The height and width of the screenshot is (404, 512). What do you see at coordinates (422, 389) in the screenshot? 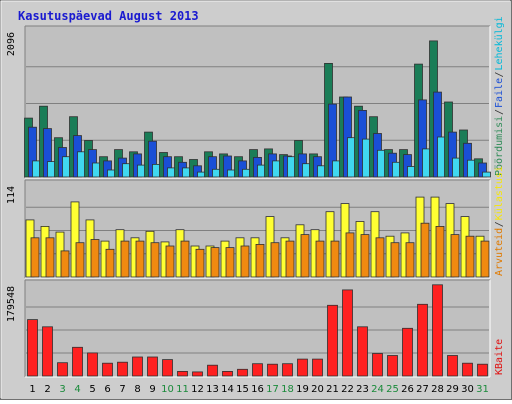
I see `x-tick-label-27: 27` at bounding box center [422, 389].